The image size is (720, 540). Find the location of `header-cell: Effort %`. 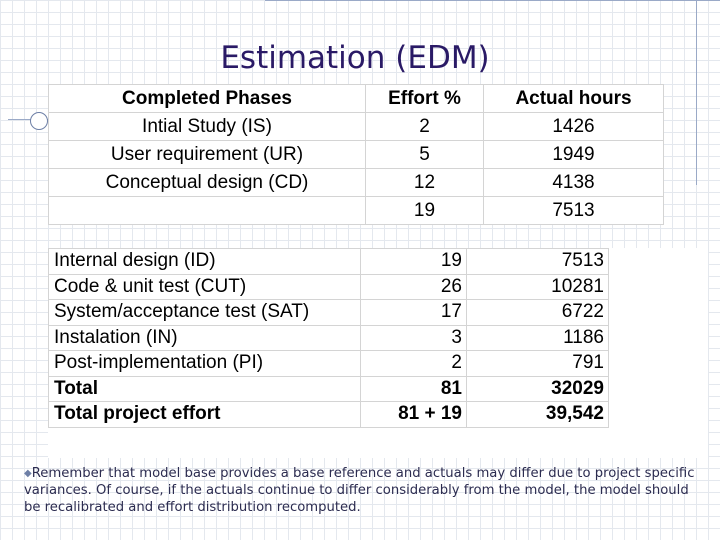

header-cell: Effort % is located at coordinates (424, 98).